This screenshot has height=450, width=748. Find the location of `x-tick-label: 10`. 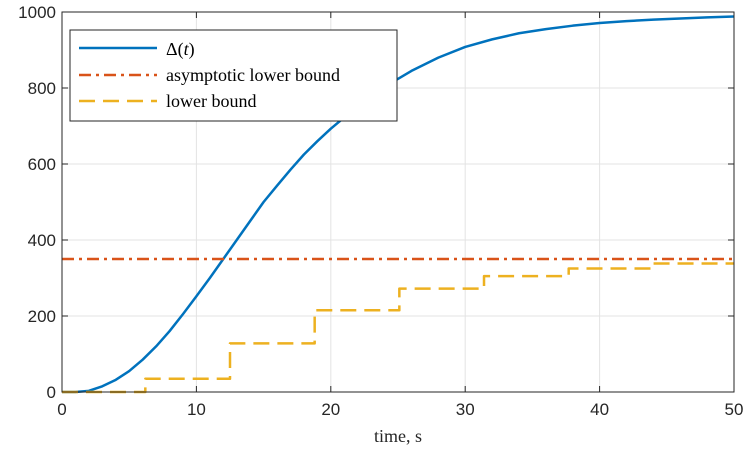

x-tick-label: 10 is located at coordinates (196, 409).